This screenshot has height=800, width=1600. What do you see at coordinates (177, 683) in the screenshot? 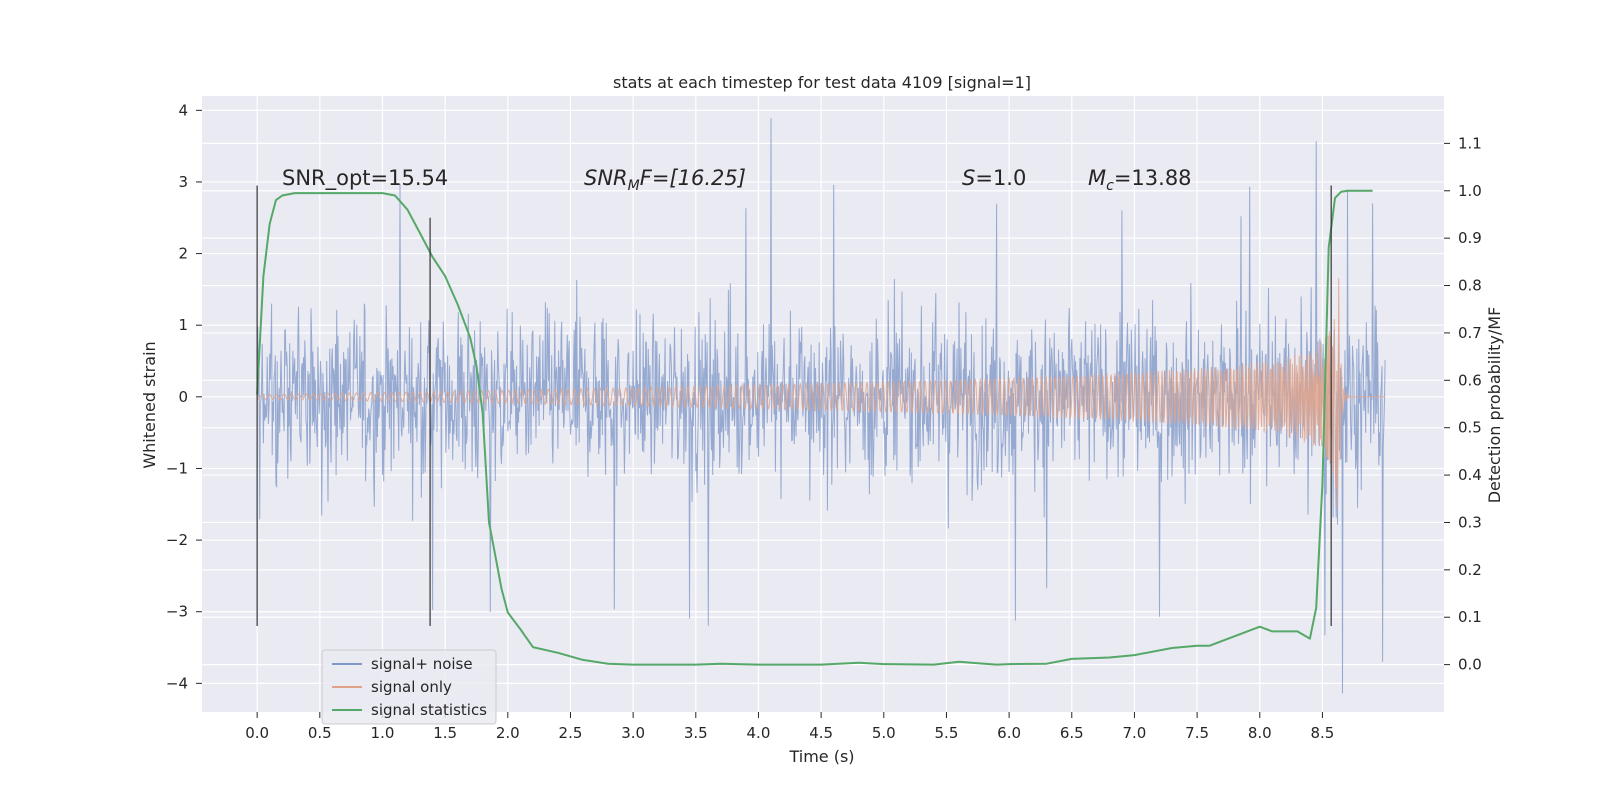
I see `y-tick-label-8: −4` at bounding box center [177, 683].